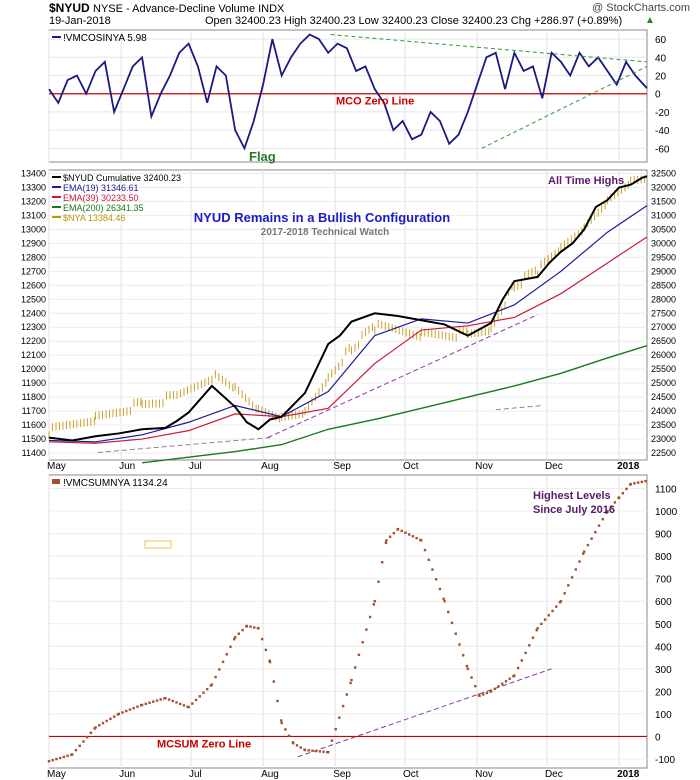 This screenshot has width=700, height=780. I want to click on chg-up-icon: ▲, so click(650, 20).